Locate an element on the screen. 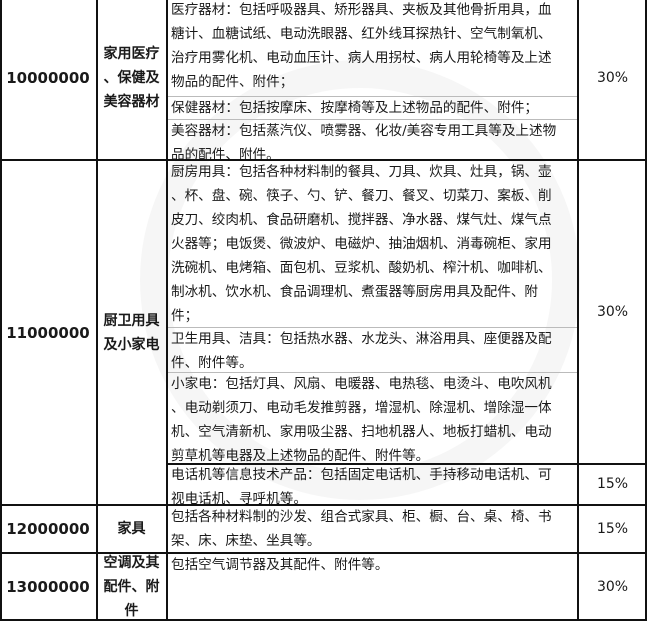 The width and height of the screenshot is (647, 623). description-item: 美容器材：包括蒸汽仪、喷雾器、化妆/美容专用工具等及上述物 品的配件、附件。 is located at coordinates (372, 139).